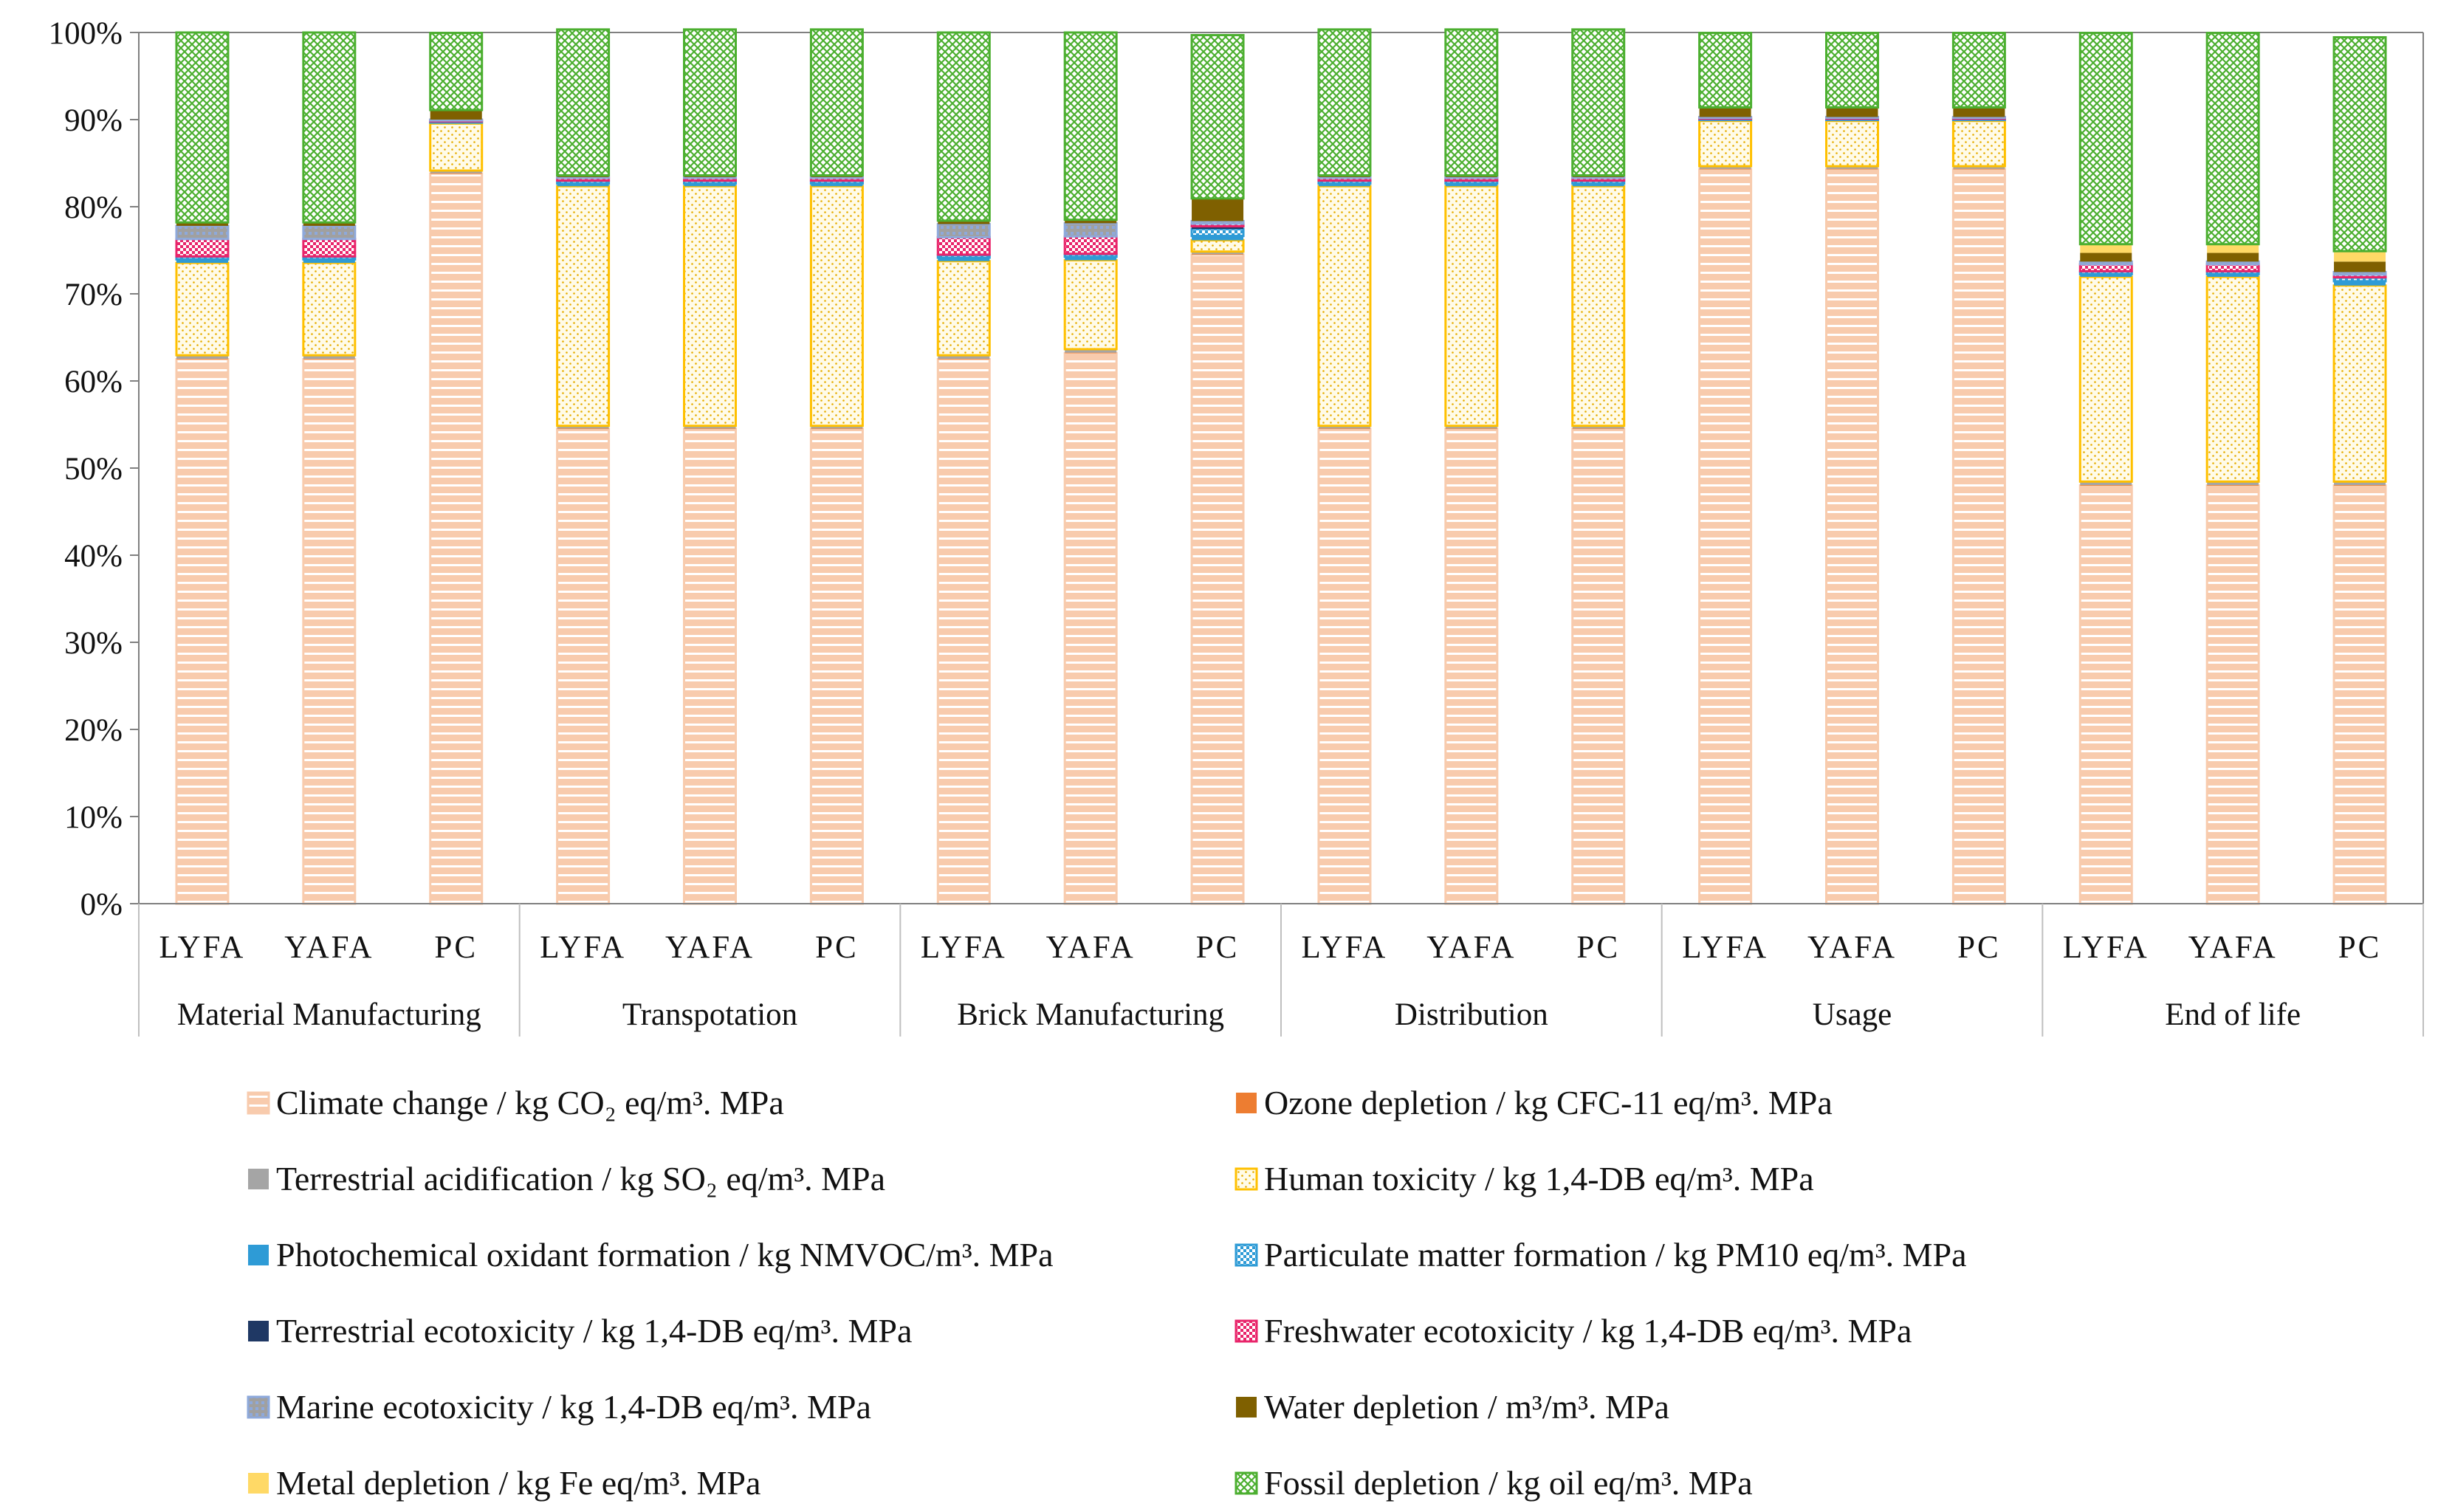  I want to click on bar-brick-manufacturing-lyfa, so click(963, 468).